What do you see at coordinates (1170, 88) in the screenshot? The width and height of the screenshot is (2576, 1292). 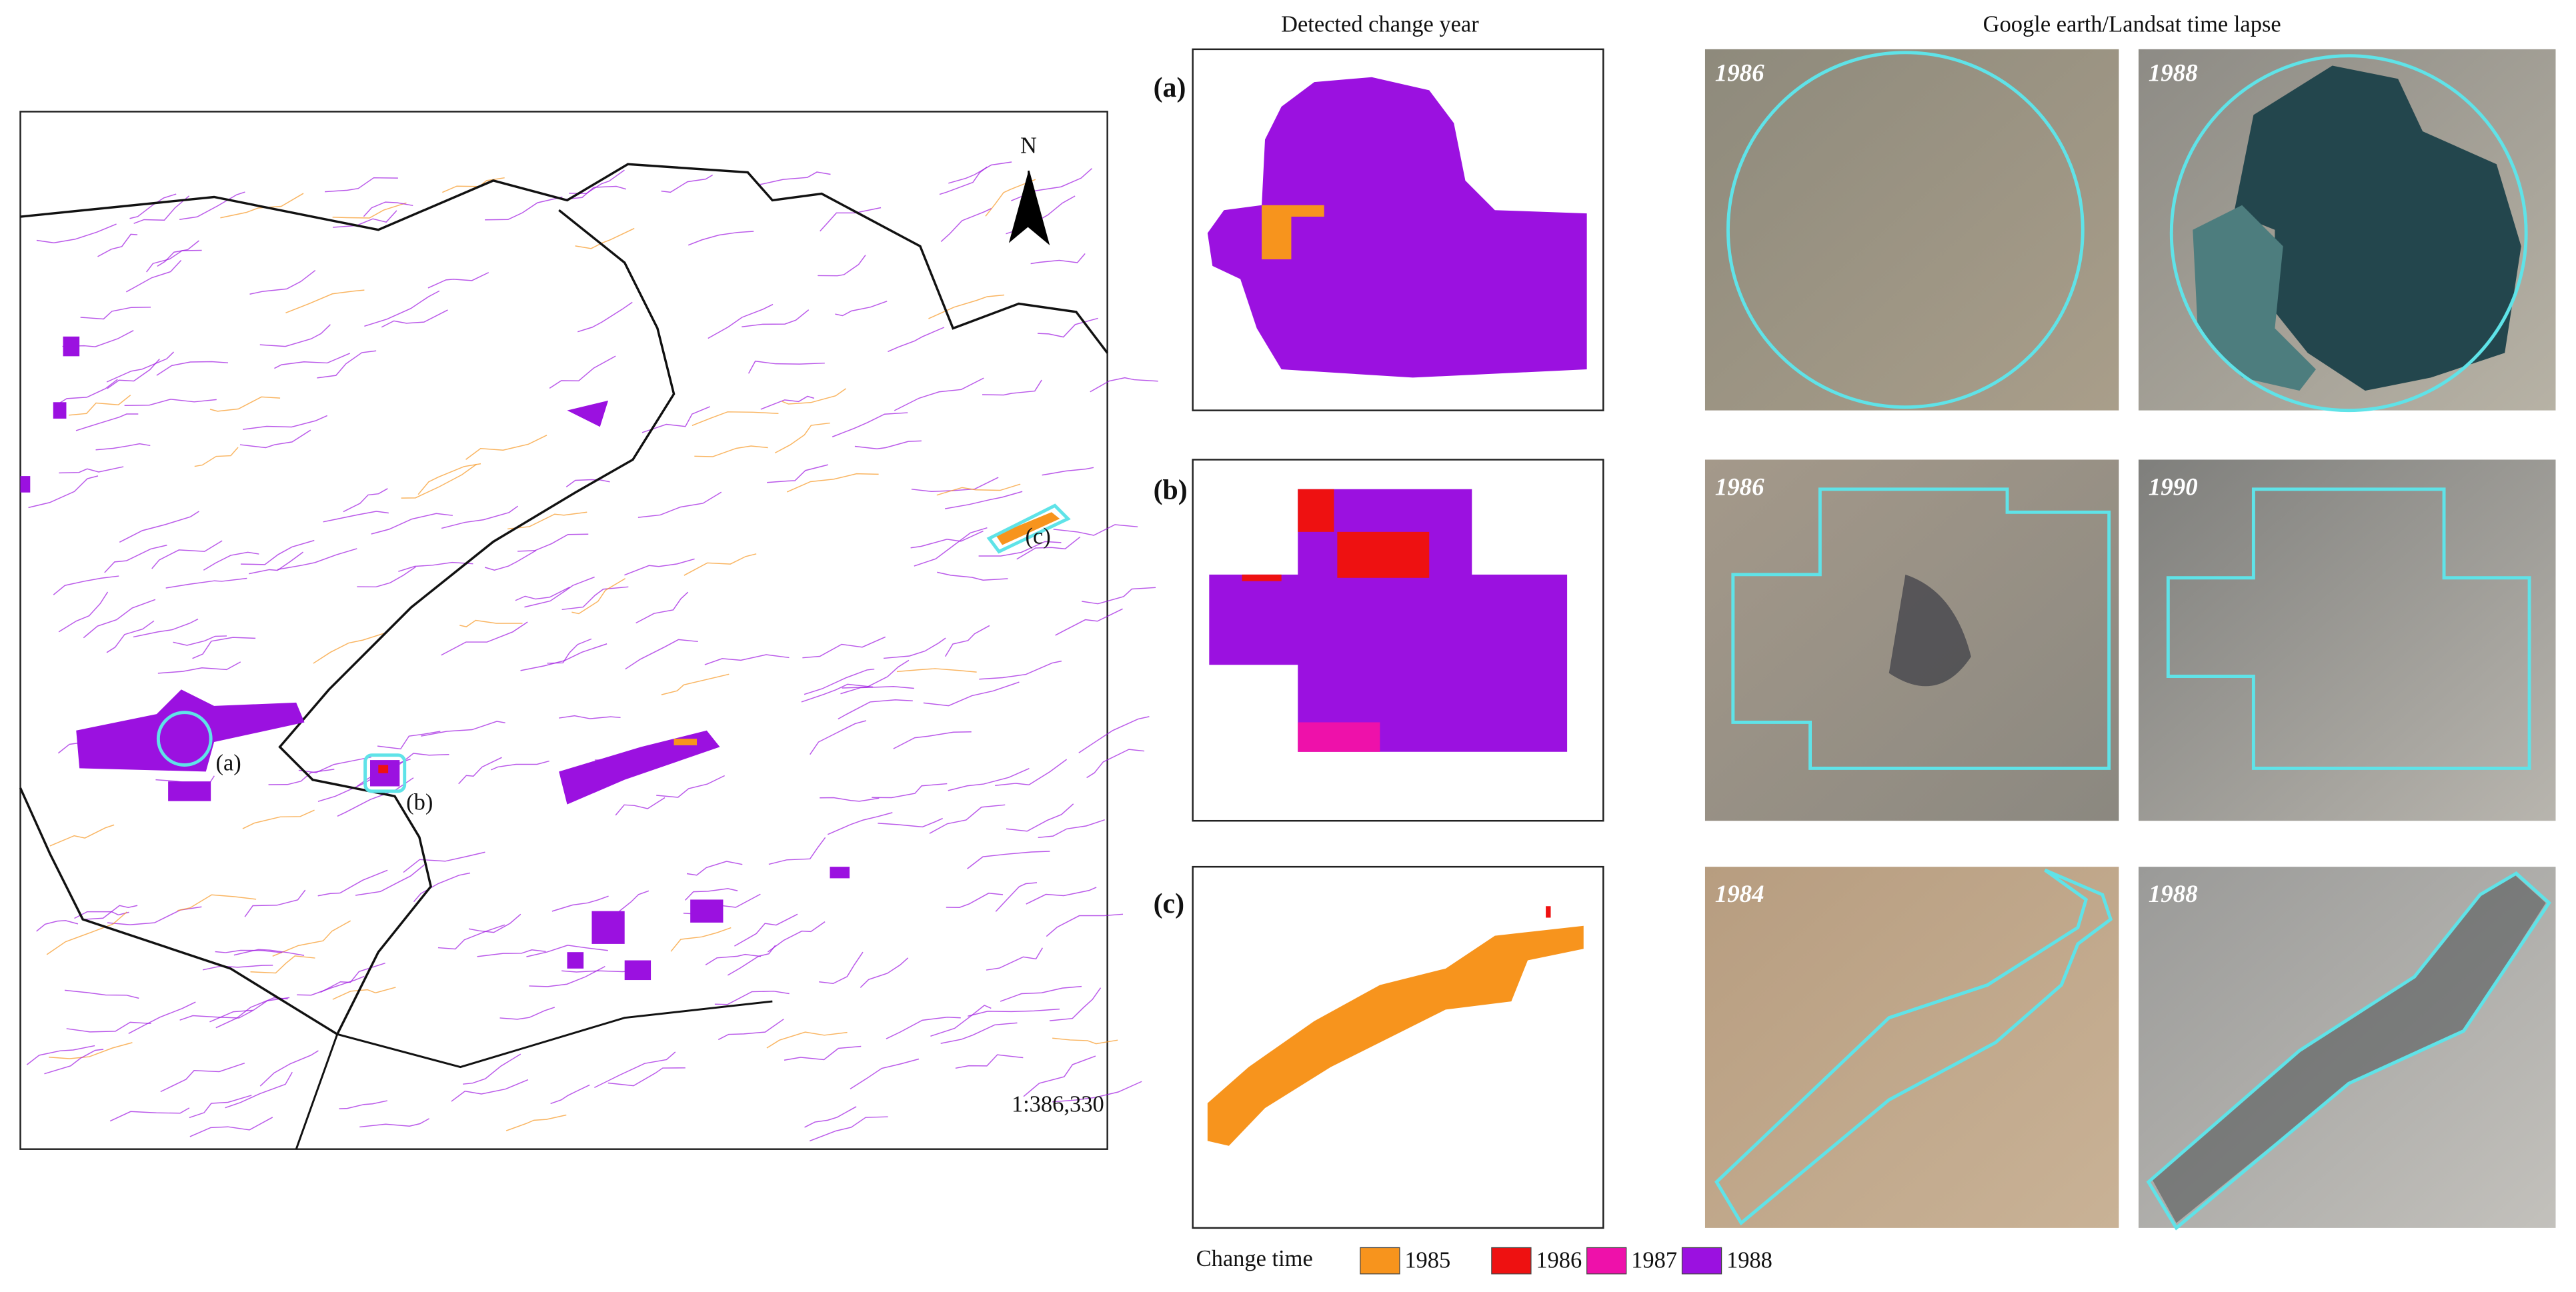 I see `panel-label: (a)` at bounding box center [1170, 88].